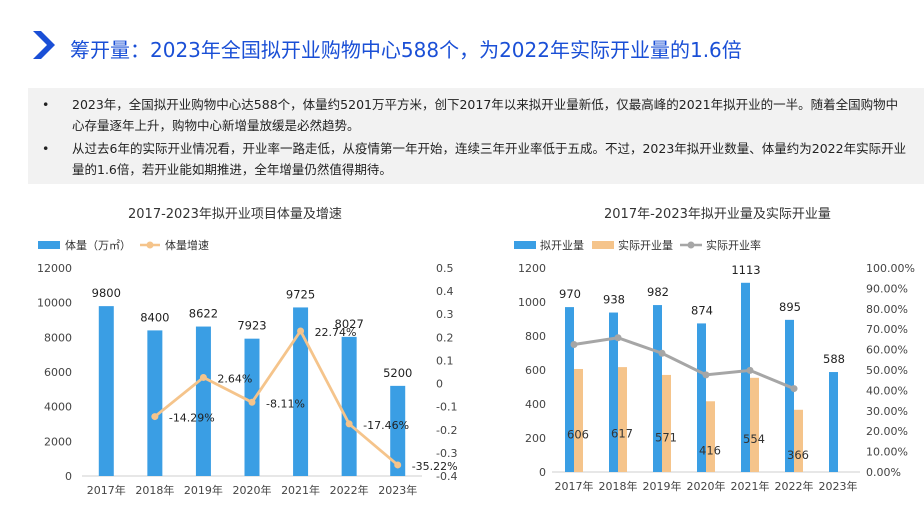 The image size is (924, 530). What do you see at coordinates (570, 294) in the screenshot?
I see `planned-bar-label: 970` at bounding box center [570, 294].